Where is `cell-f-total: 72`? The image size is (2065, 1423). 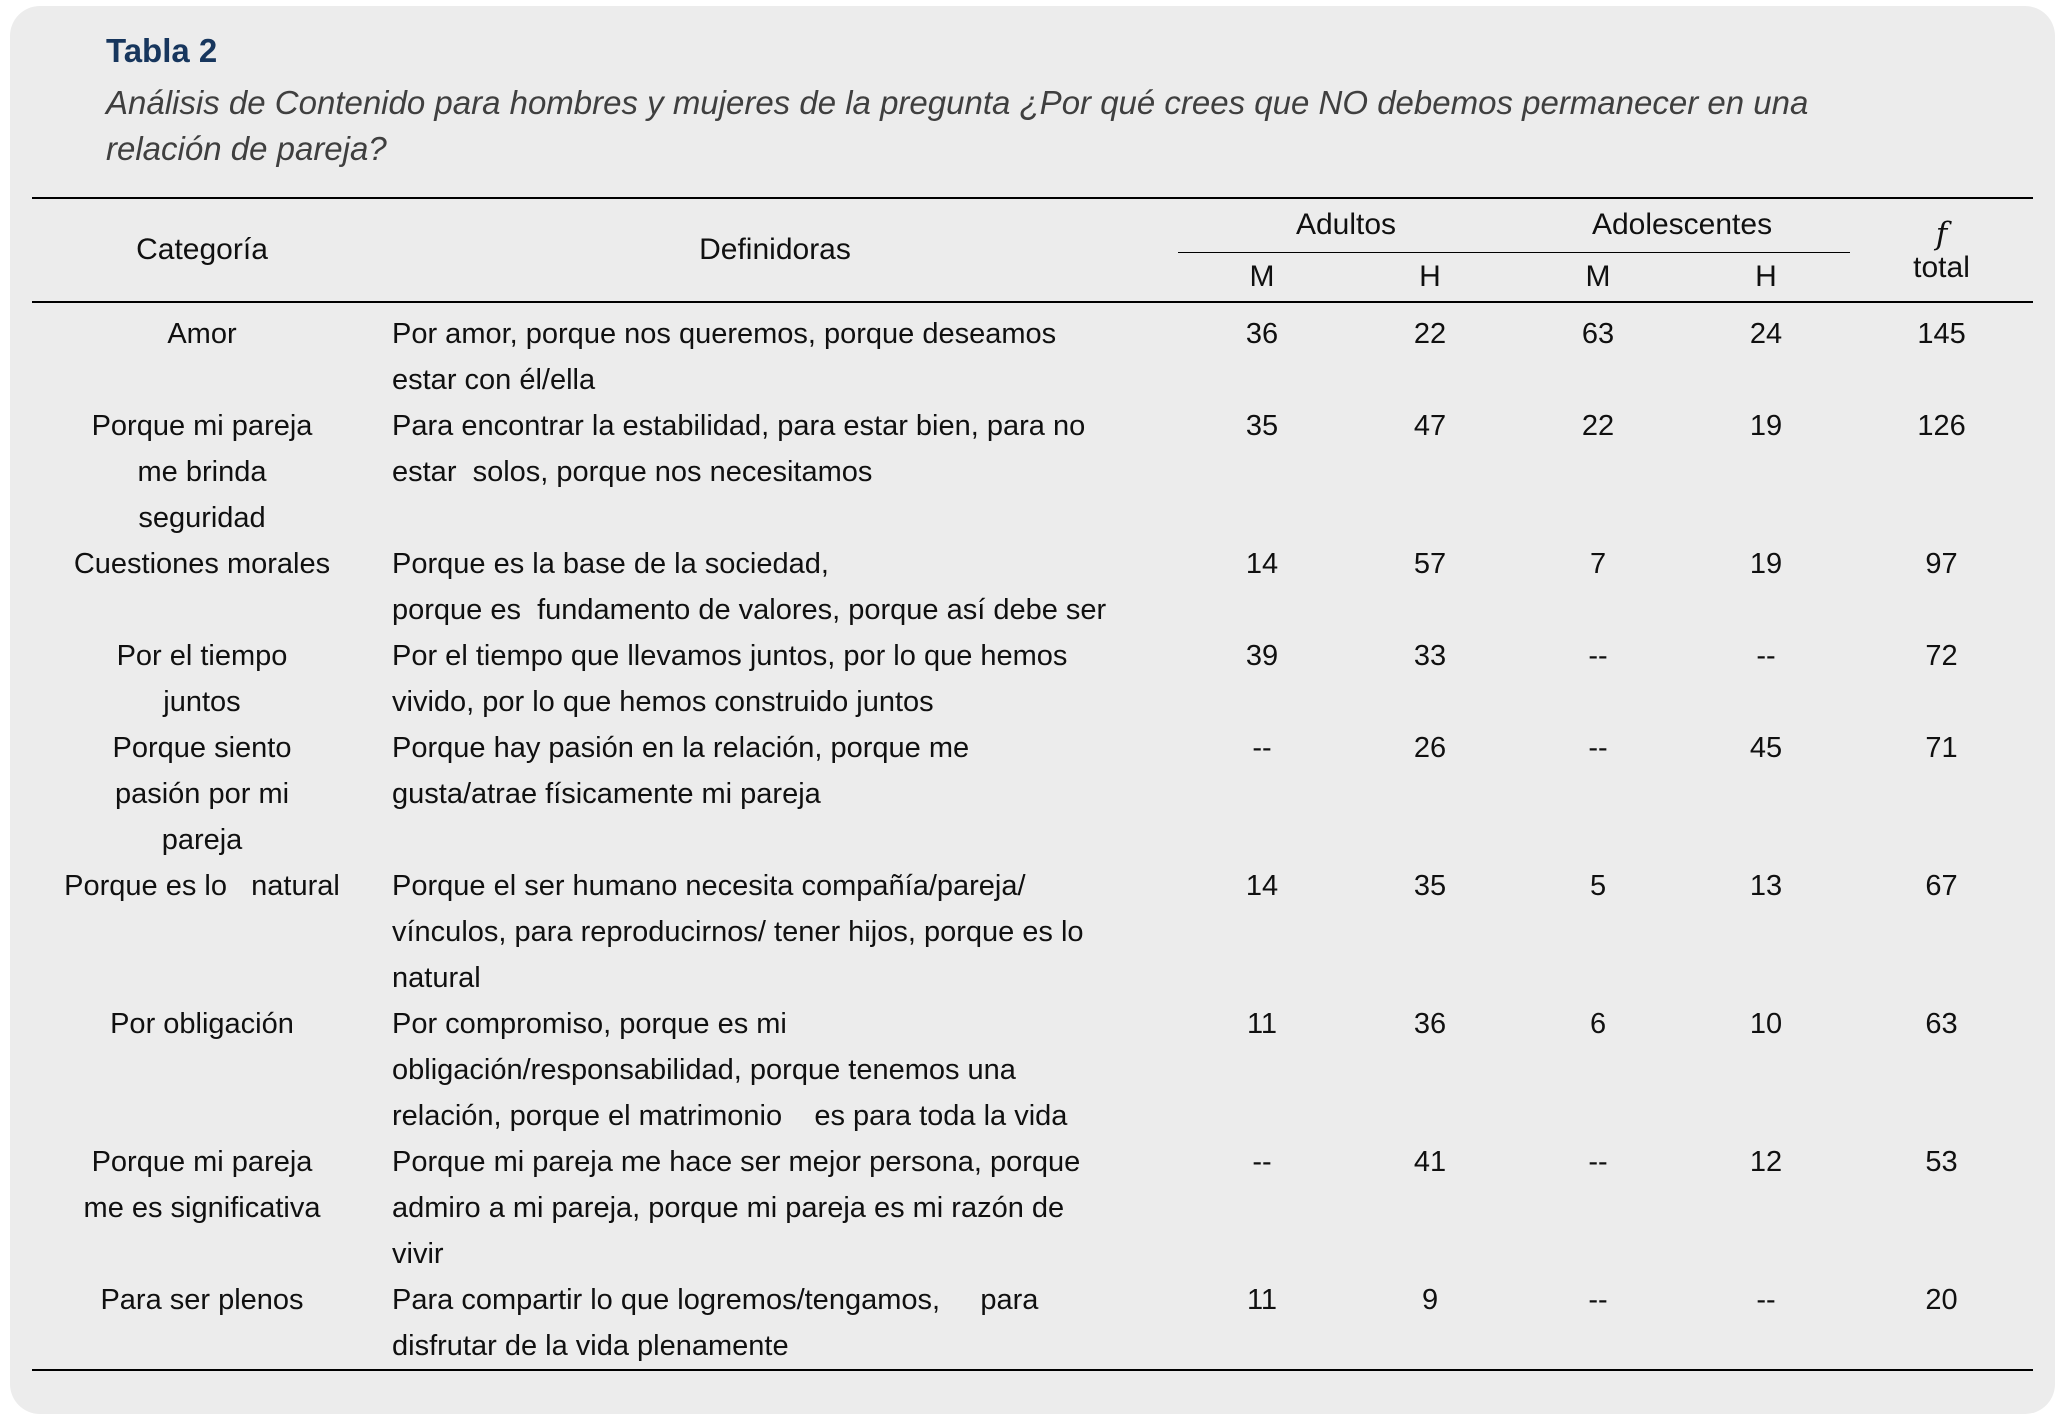
cell-f-total: 72 is located at coordinates (1941, 656).